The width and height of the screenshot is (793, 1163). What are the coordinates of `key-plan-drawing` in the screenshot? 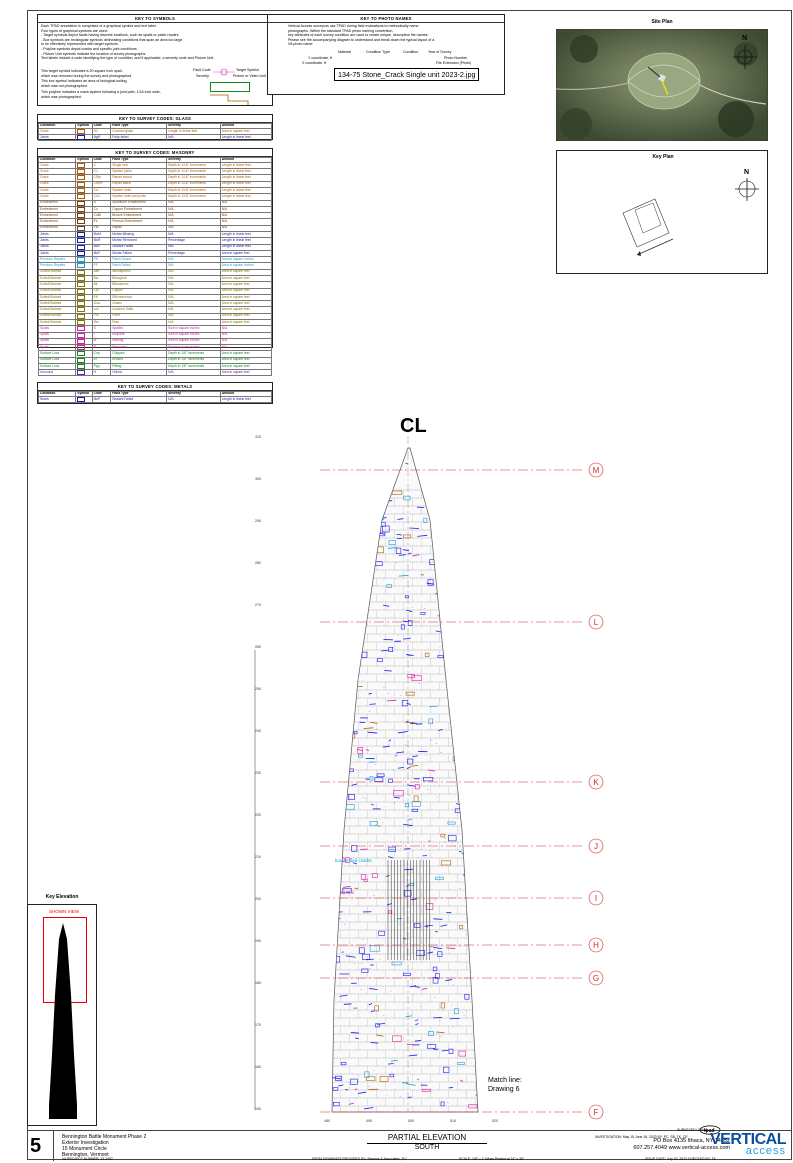 It's located at (648, 227).